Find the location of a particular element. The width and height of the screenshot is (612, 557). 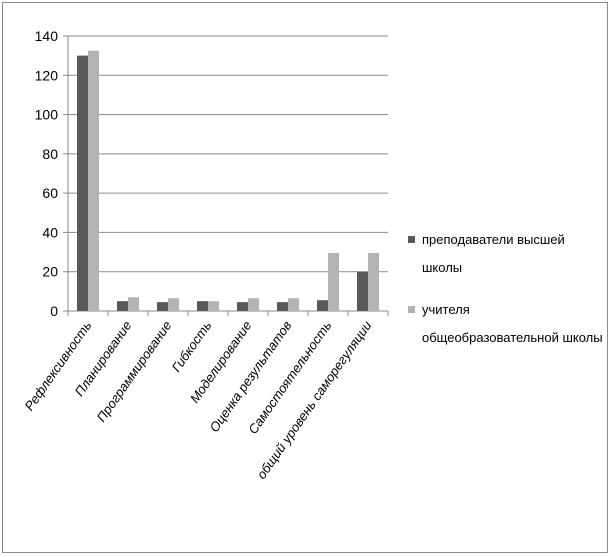

legend-label-cont: общеобразовательной школы is located at coordinates (512, 337).